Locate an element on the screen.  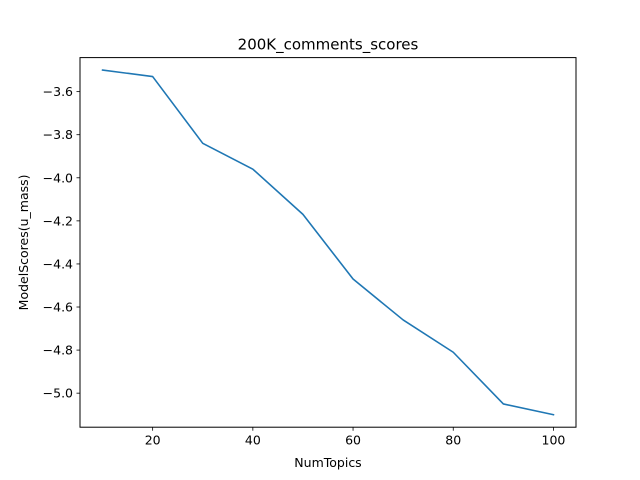
x-tick-label: 100 is located at coordinates (554, 440).